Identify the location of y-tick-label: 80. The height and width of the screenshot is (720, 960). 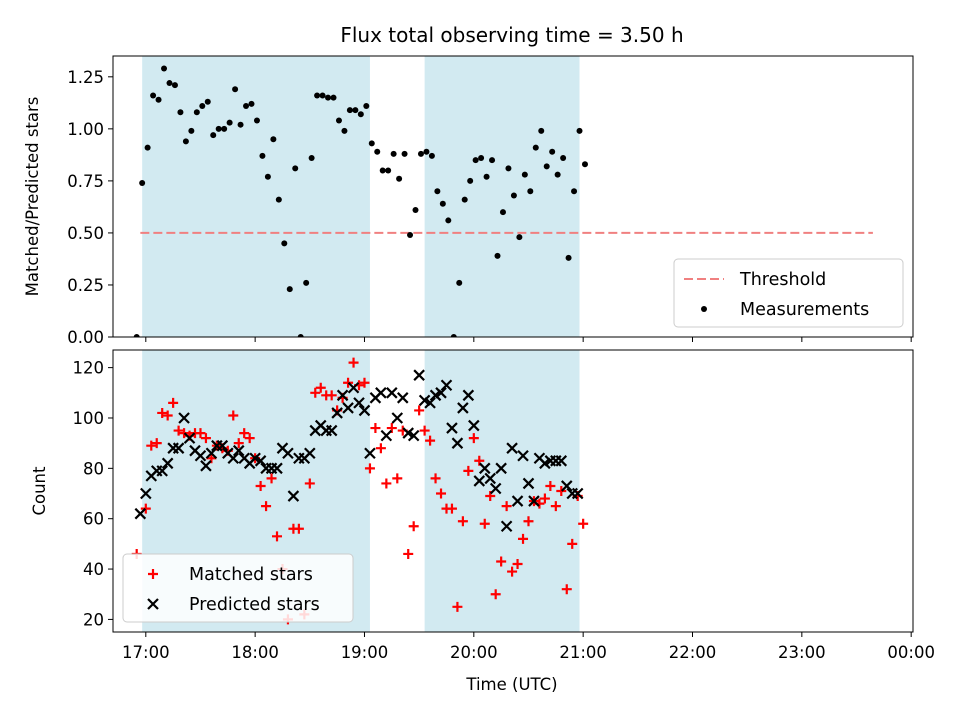
(93, 468).